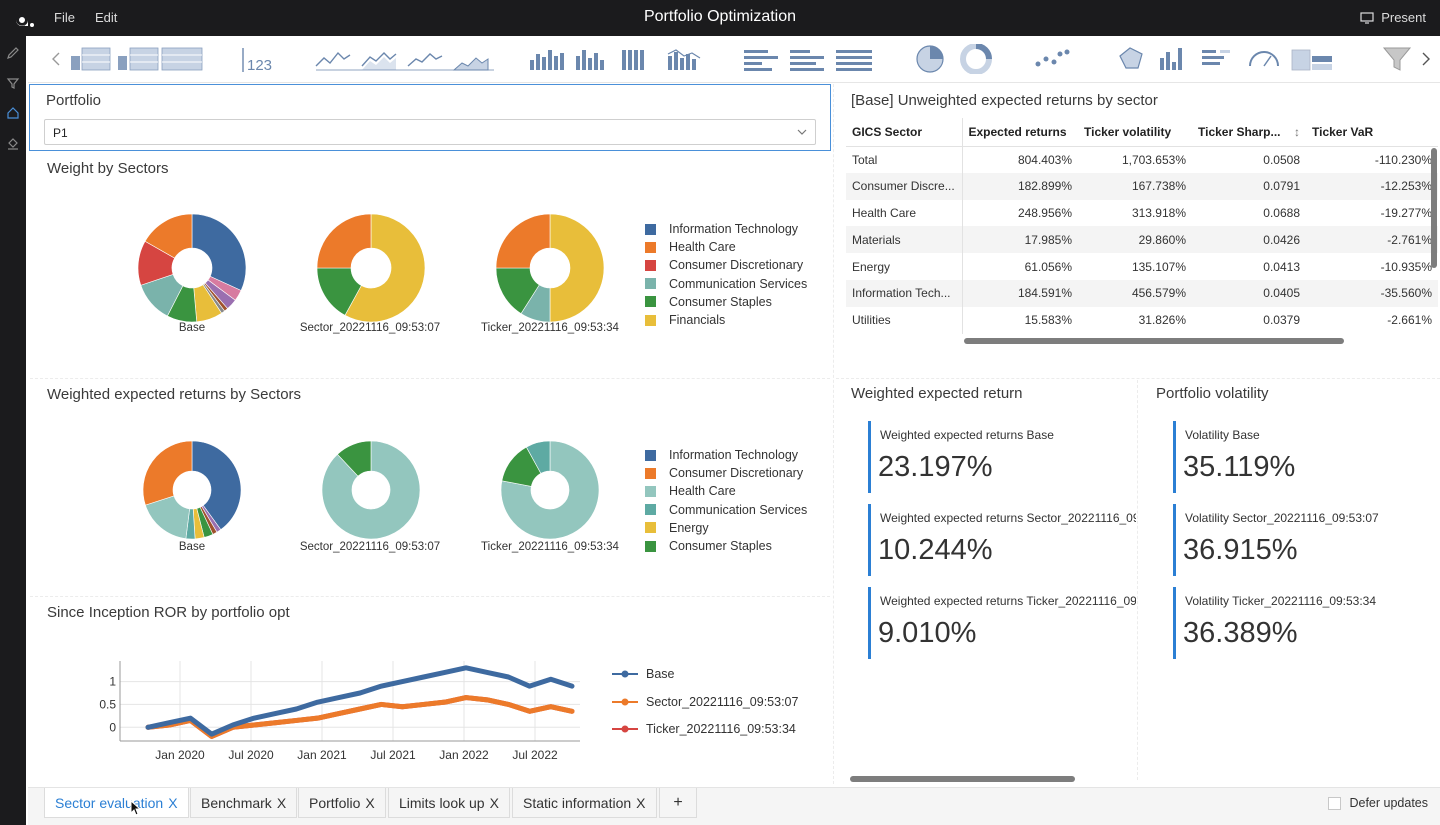 Image resolution: width=1440 pixels, height=825 pixels. I want to click on legend-item: Financials, so click(726, 320).